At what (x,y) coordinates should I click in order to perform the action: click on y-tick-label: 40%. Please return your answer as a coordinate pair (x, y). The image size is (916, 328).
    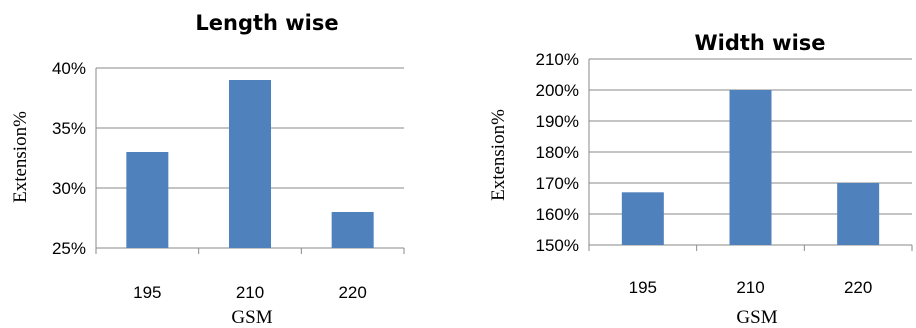
    Looking at the image, I should click on (69, 68).